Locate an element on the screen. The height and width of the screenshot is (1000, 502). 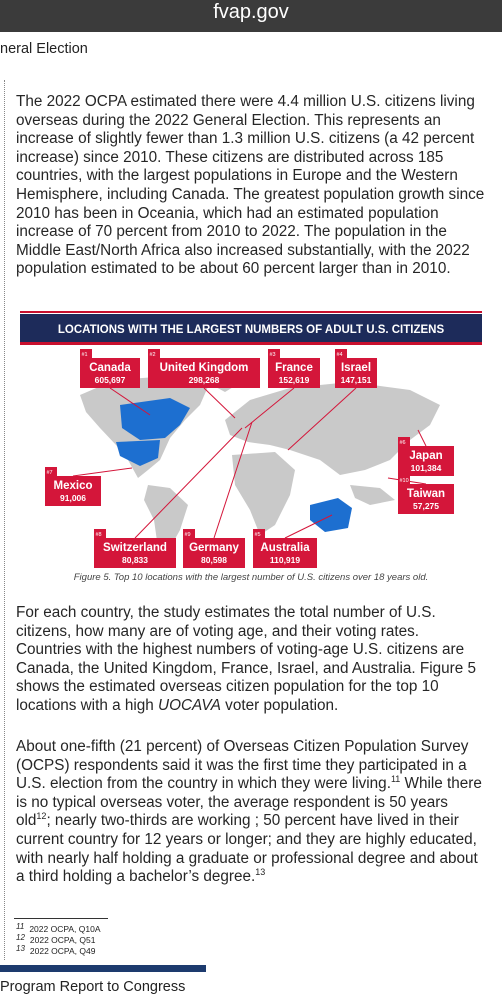
footnote-ref: 11 is located at coordinates (395, 779).